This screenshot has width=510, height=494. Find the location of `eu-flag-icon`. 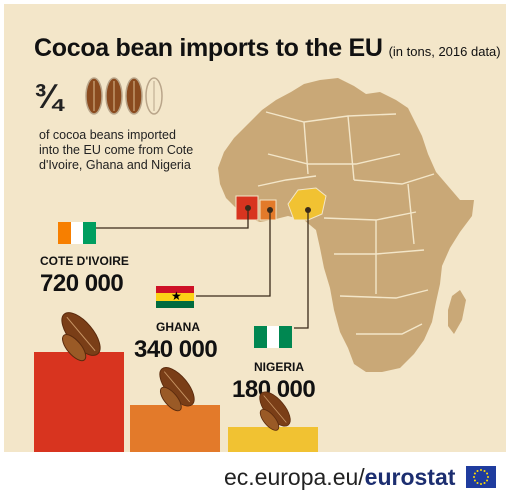

eu-flag-icon is located at coordinates (481, 477).